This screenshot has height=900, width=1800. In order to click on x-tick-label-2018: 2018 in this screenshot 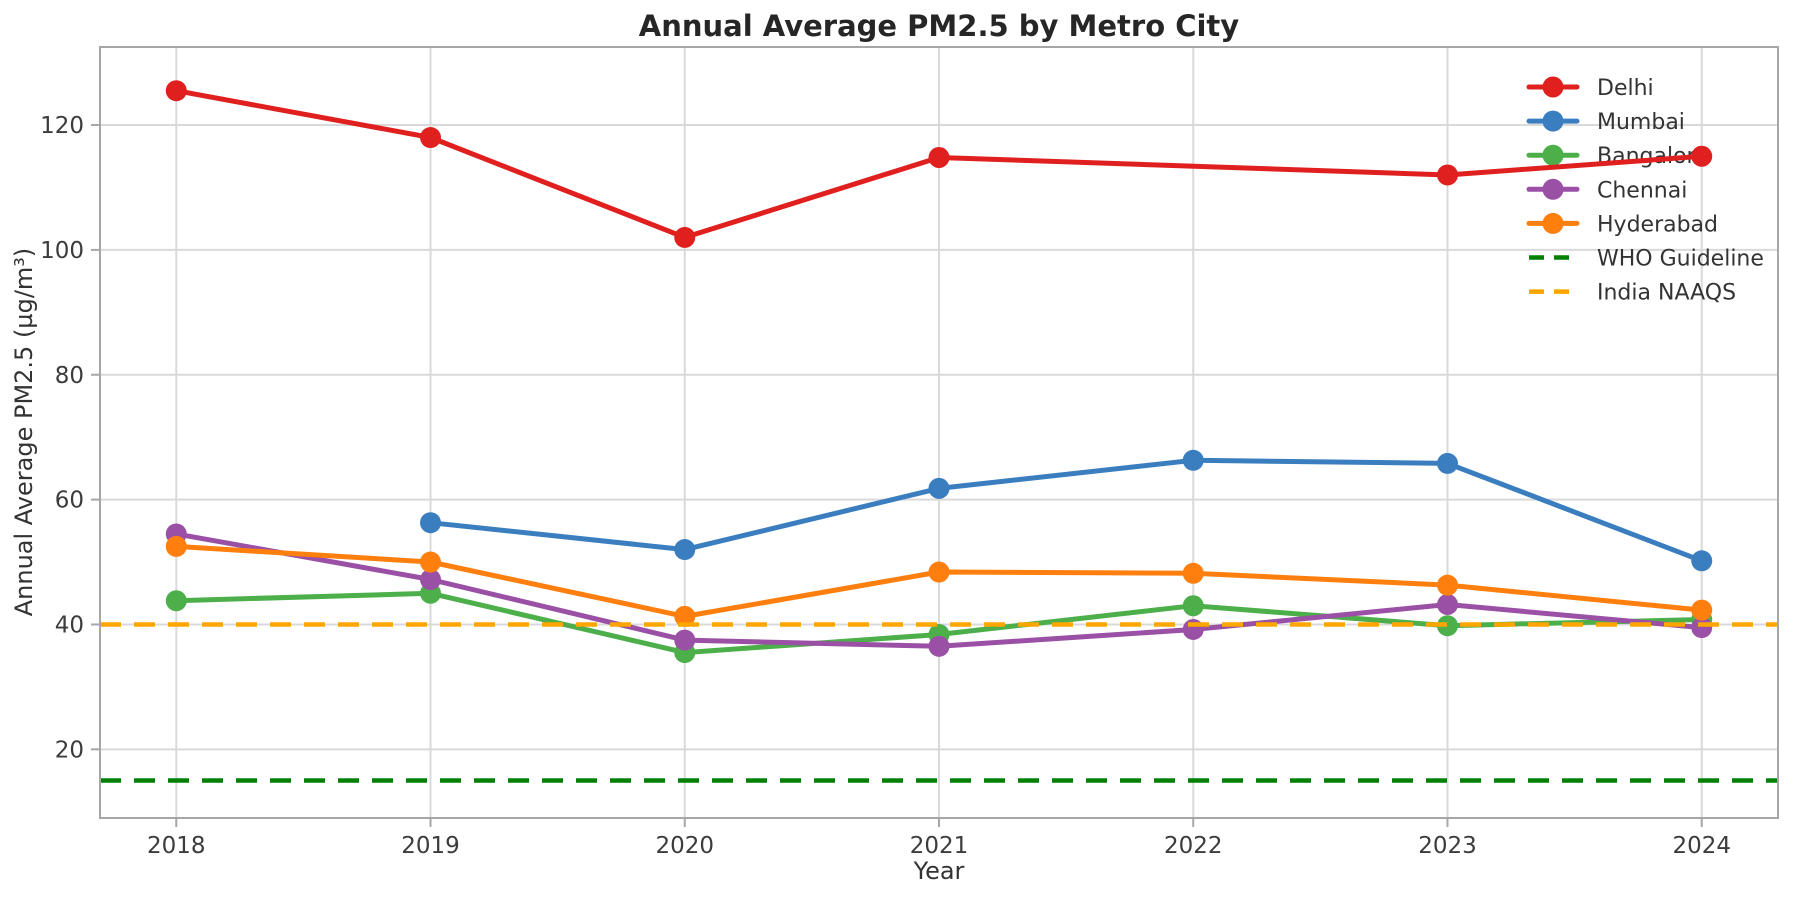, I will do `click(176, 846)`.